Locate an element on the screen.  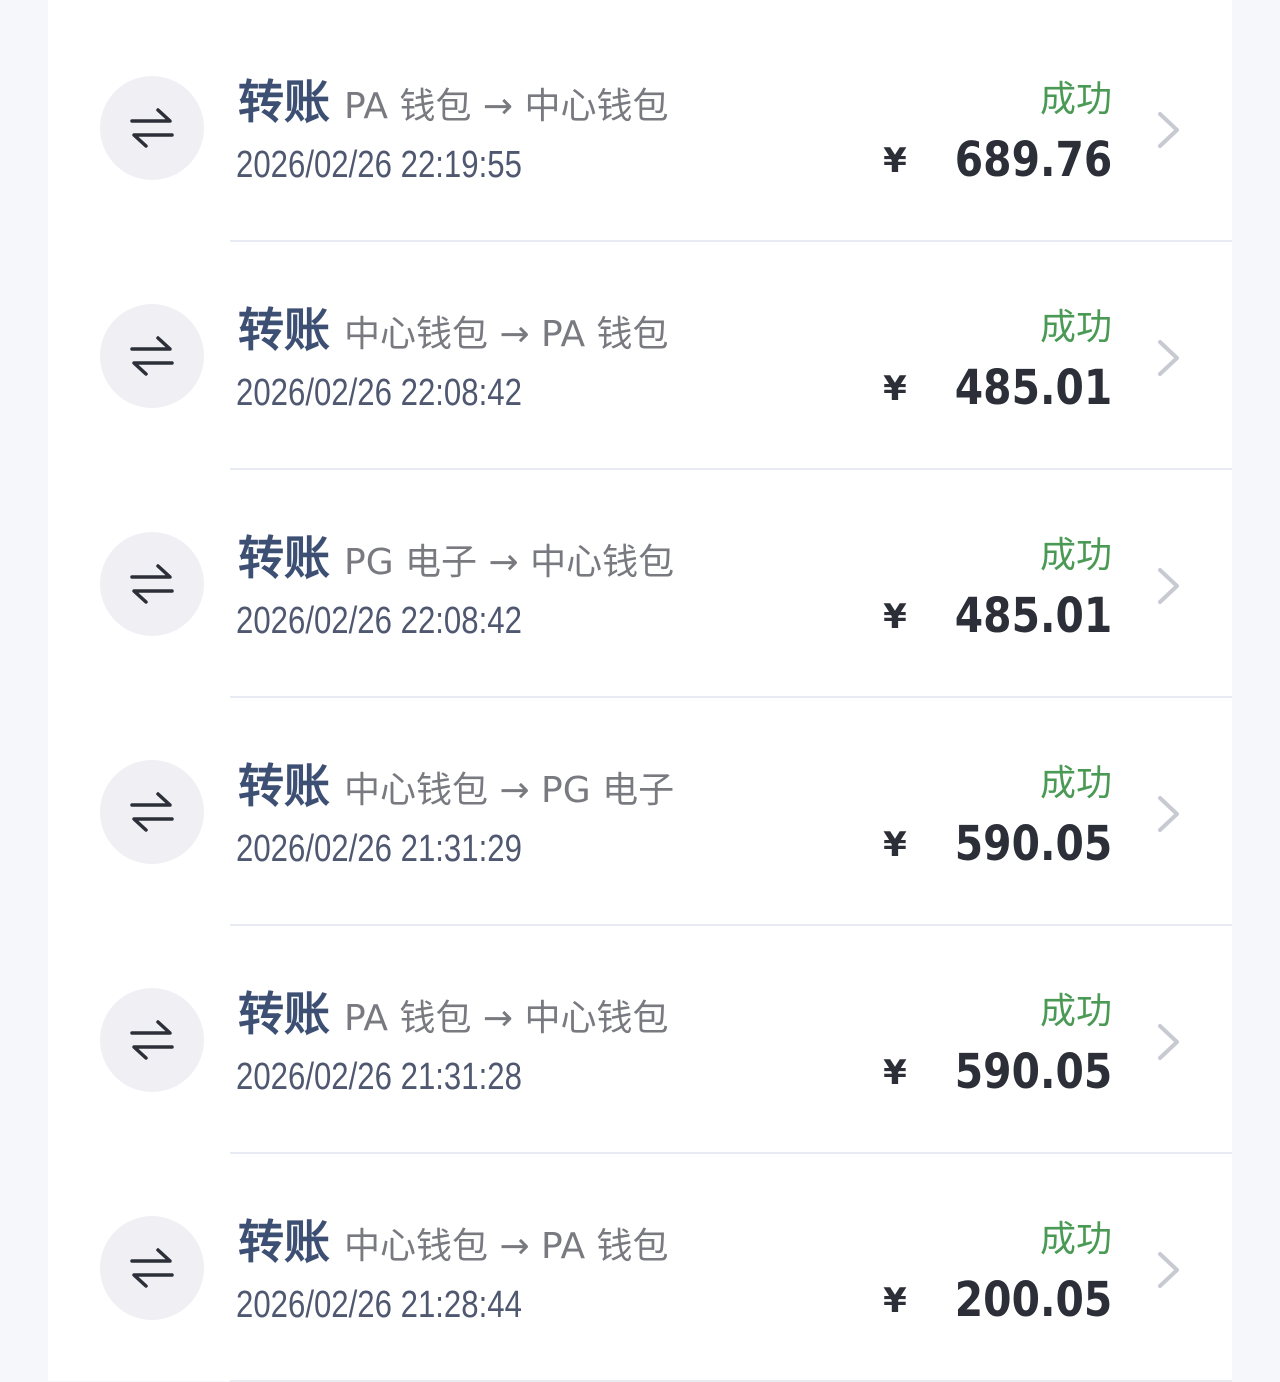
transaction-amount: ¥200.05 is located at coordinates (997, 1300).